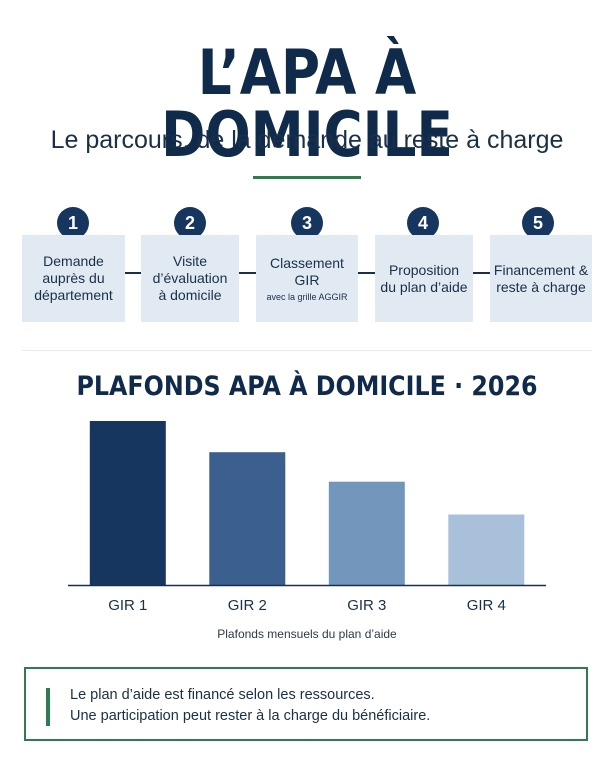 The width and height of the screenshot is (614, 768). What do you see at coordinates (423, 223) in the screenshot?
I see `step-4-number: 4` at bounding box center [423, 223].